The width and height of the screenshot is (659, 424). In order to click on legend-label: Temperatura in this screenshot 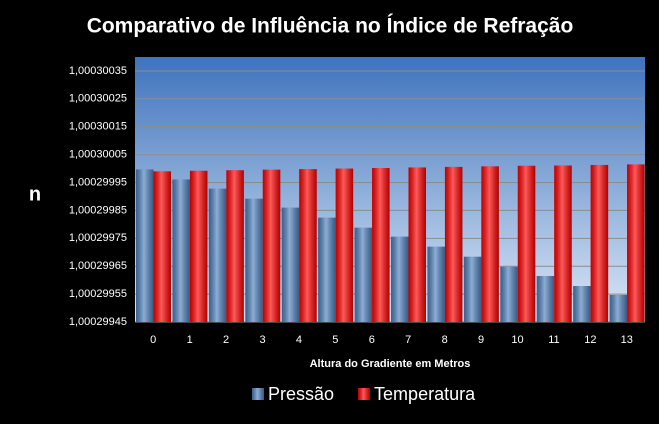, I will do `click(425, 394)`.